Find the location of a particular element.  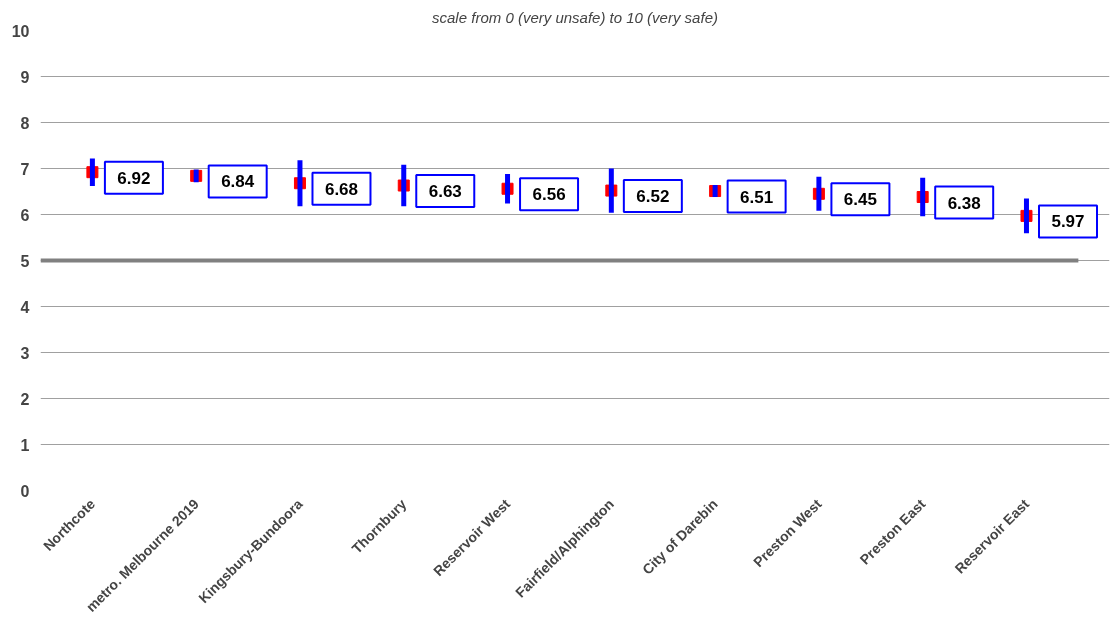

y-tick-label: 9 is located at coordinates (25, 77).